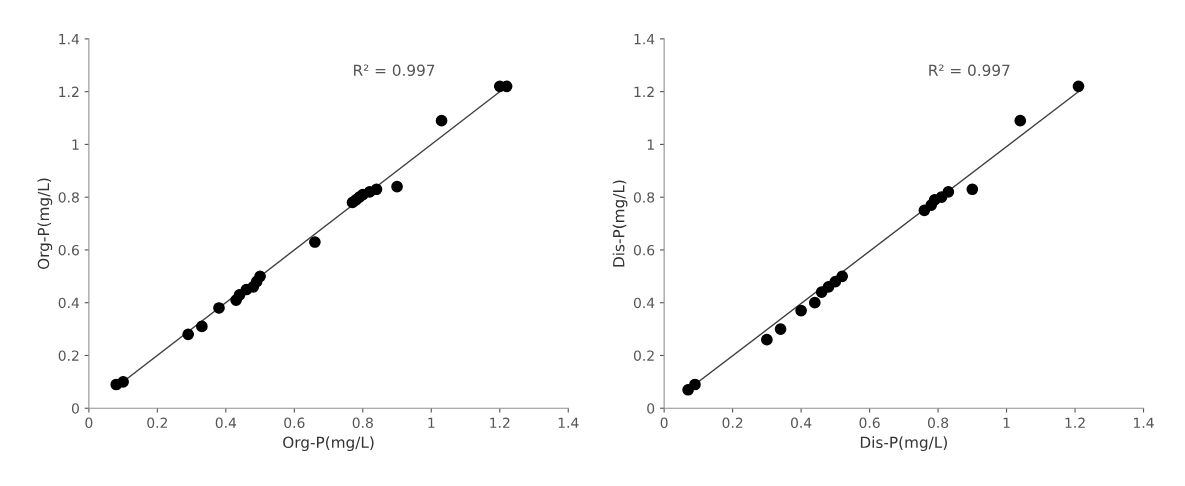 The height and width of the screenshot is (486, 1185). Describe the element at coordinates (328, 444) in the screenshot. I see `x-axis-title: Org-P(mg/L)` at that location.